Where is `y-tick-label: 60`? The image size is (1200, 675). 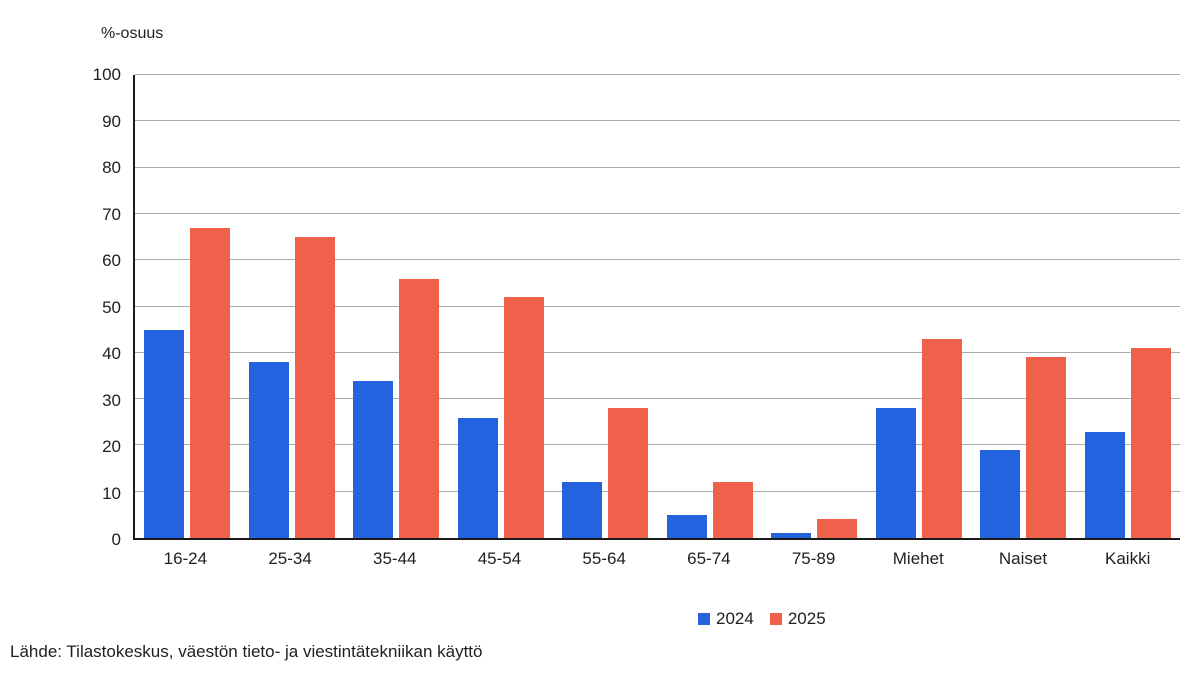 y-tick-label: 60 is located at coordinates (111, 260).